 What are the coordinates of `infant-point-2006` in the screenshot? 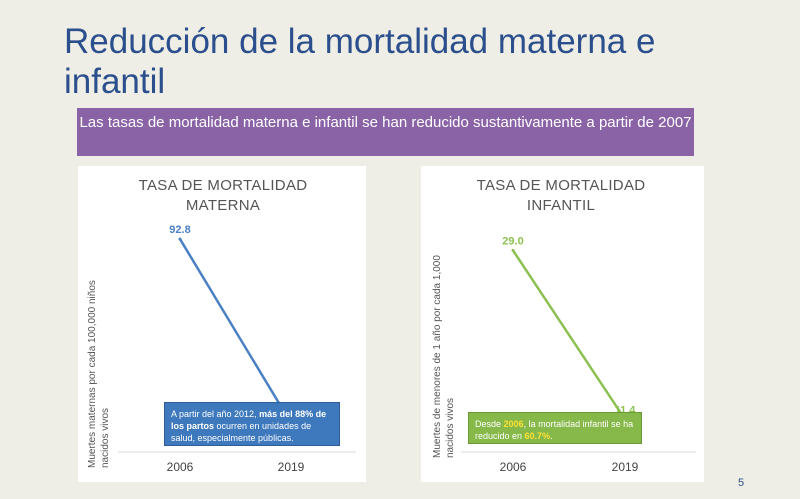 It's located at (513, 250).